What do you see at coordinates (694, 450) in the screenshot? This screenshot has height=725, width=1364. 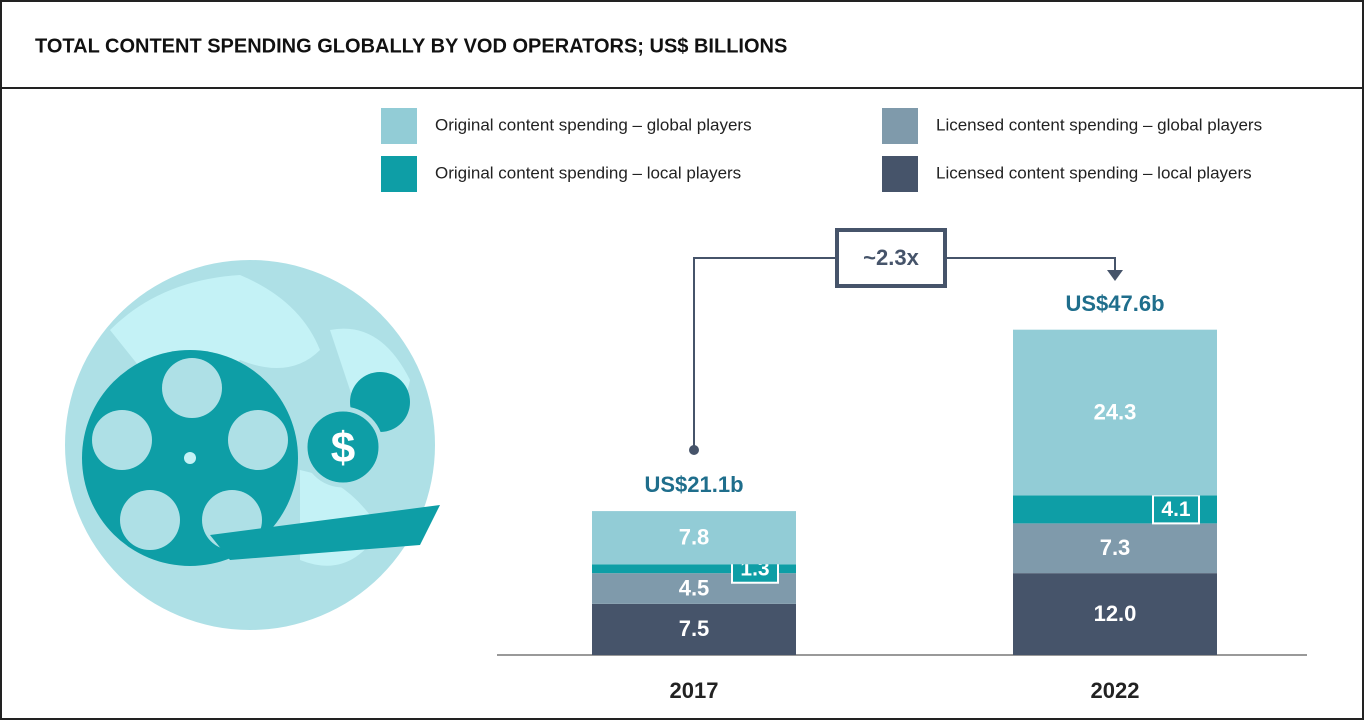 I see `connector-dot` at bounding box center [694, 450].